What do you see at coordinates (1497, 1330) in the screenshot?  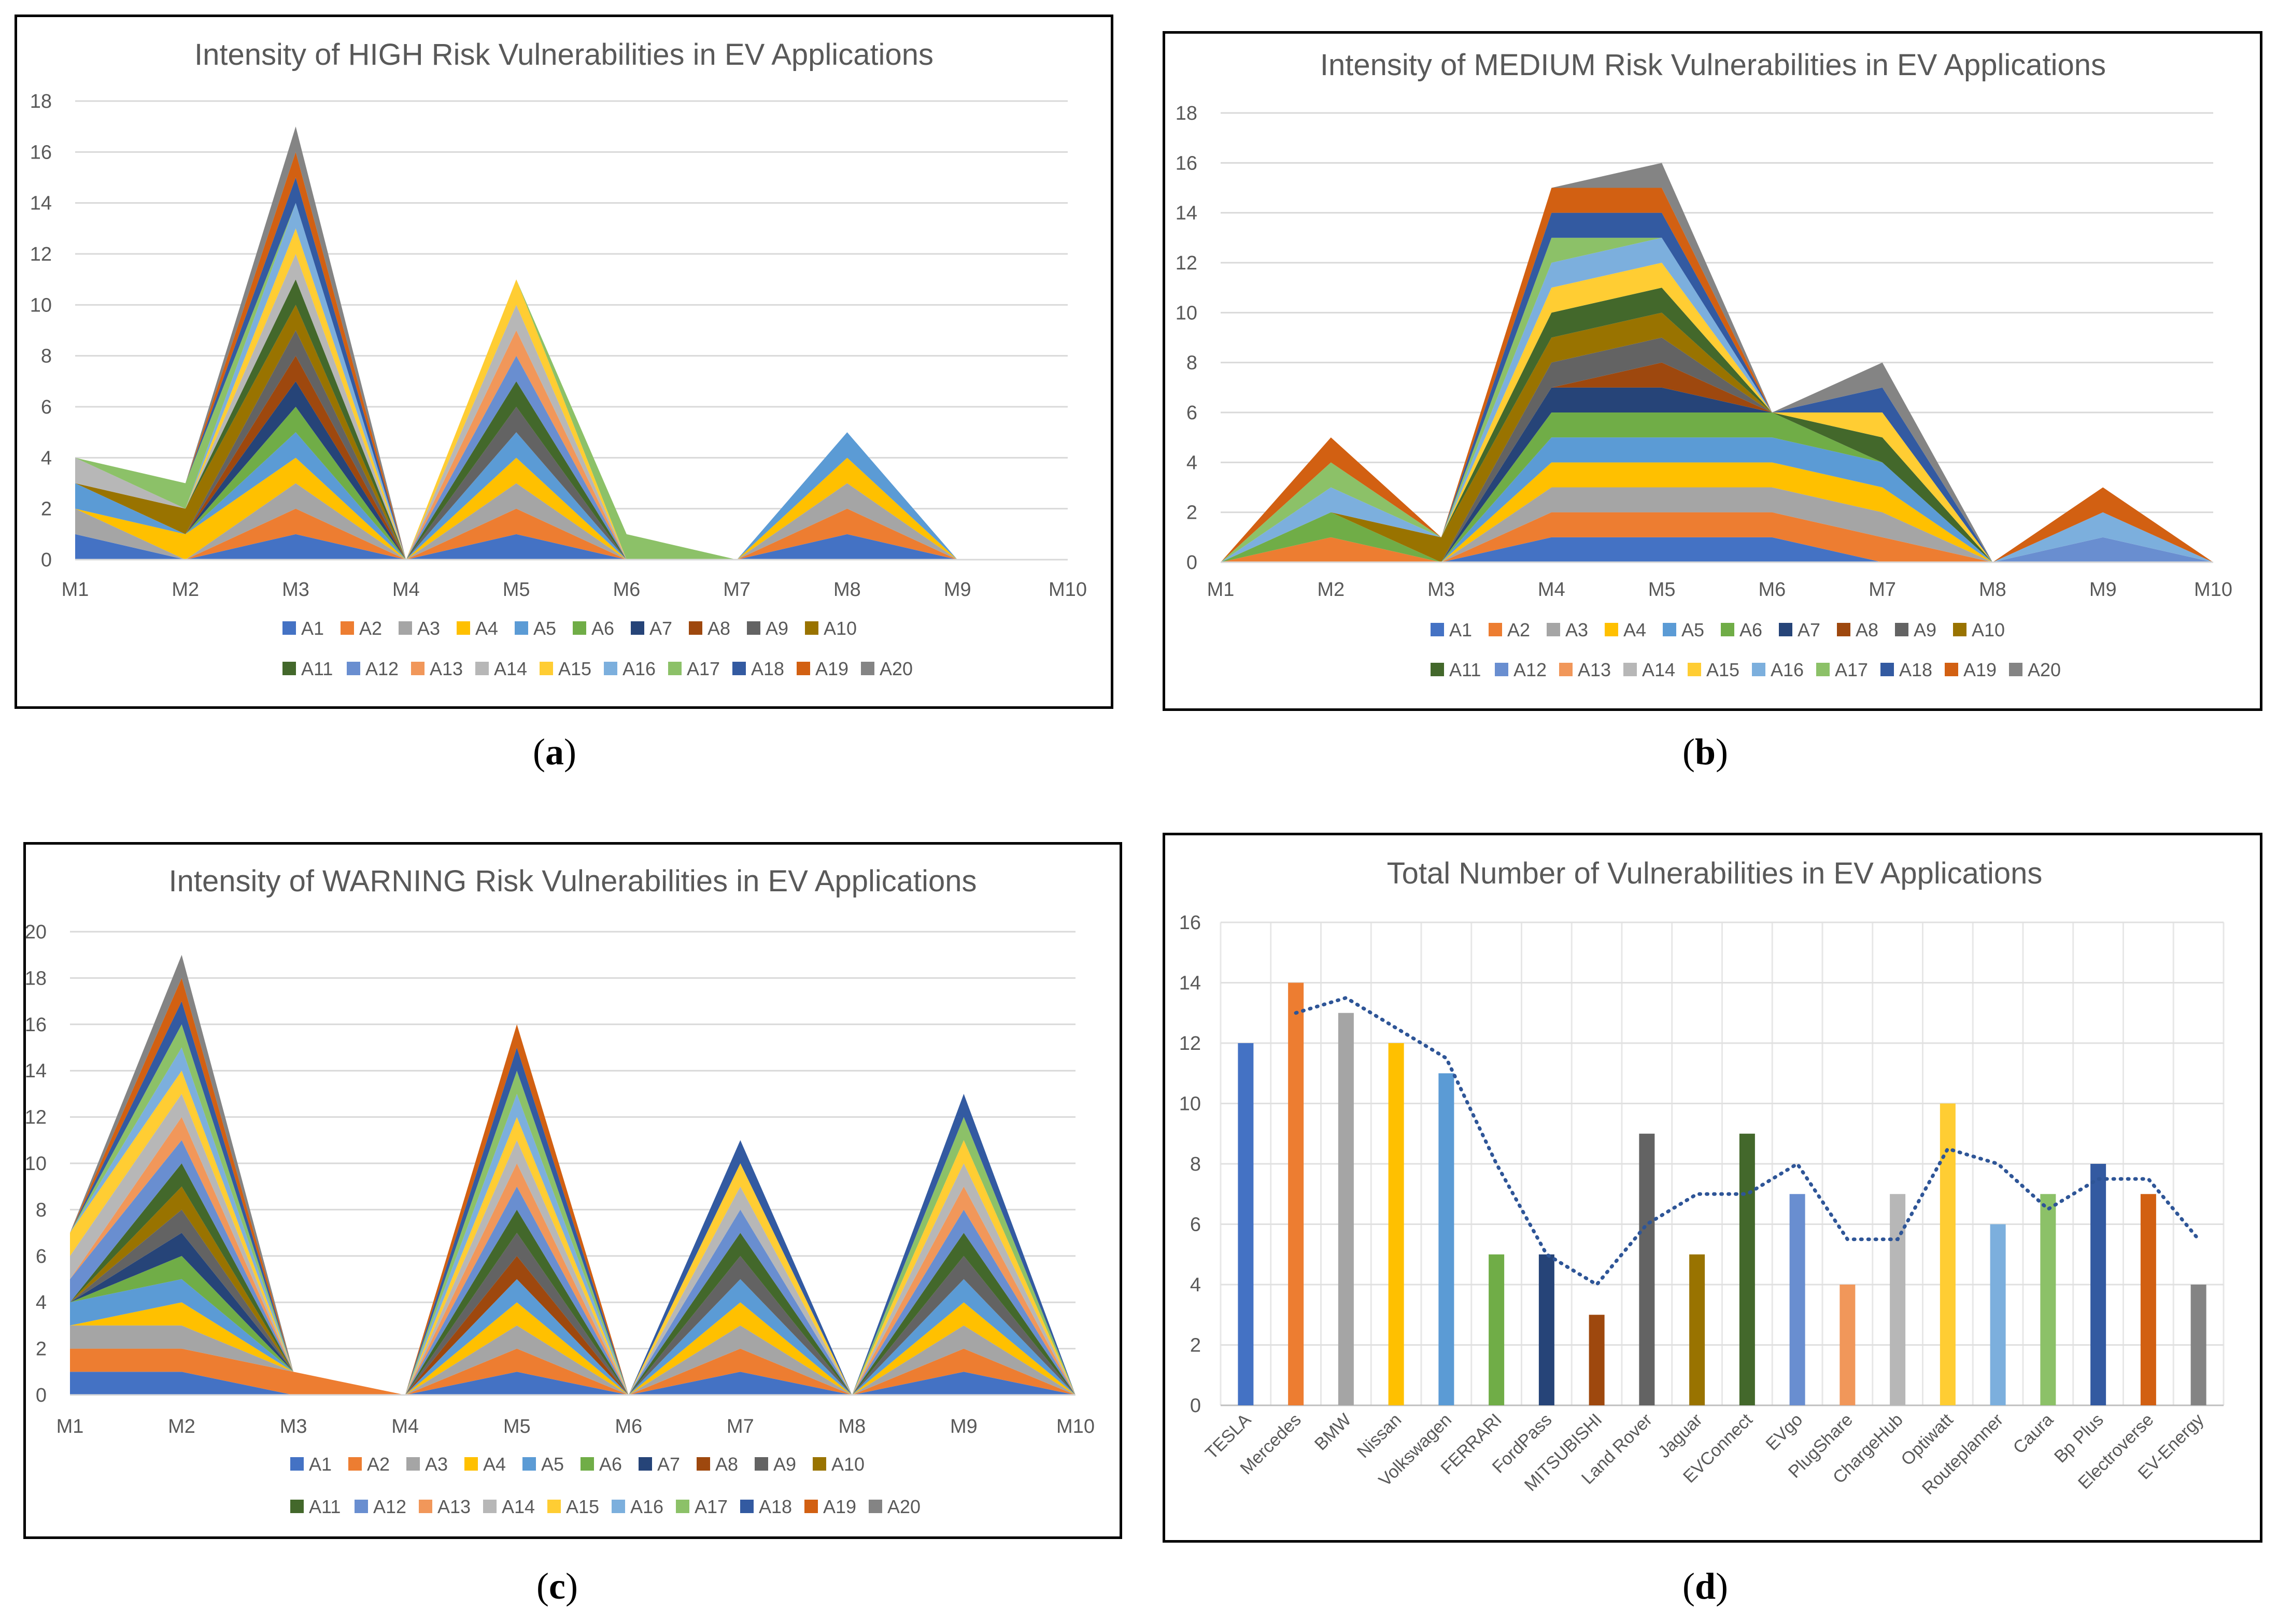 I see `bar-FERRARI` at bounding box center [1497, 1330].